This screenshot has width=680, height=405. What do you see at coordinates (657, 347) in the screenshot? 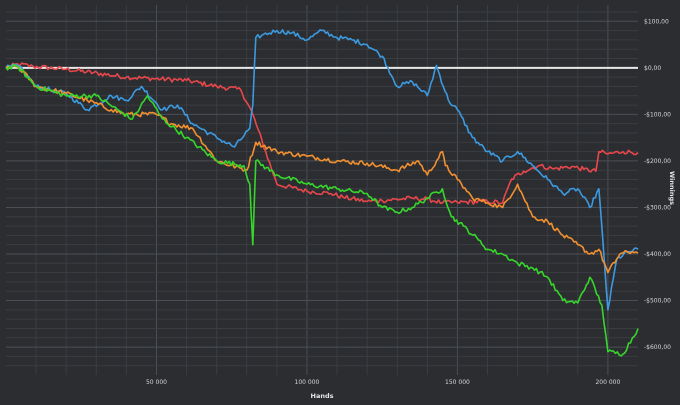
I see `y-tick-label: -$600,00` at bounding box center [657, 347].